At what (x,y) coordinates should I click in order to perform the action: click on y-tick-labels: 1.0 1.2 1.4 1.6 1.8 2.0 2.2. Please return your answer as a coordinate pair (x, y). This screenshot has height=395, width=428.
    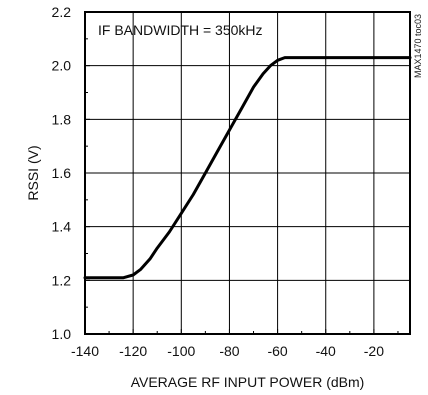
    Looking at the image, I should click on (62, 173).